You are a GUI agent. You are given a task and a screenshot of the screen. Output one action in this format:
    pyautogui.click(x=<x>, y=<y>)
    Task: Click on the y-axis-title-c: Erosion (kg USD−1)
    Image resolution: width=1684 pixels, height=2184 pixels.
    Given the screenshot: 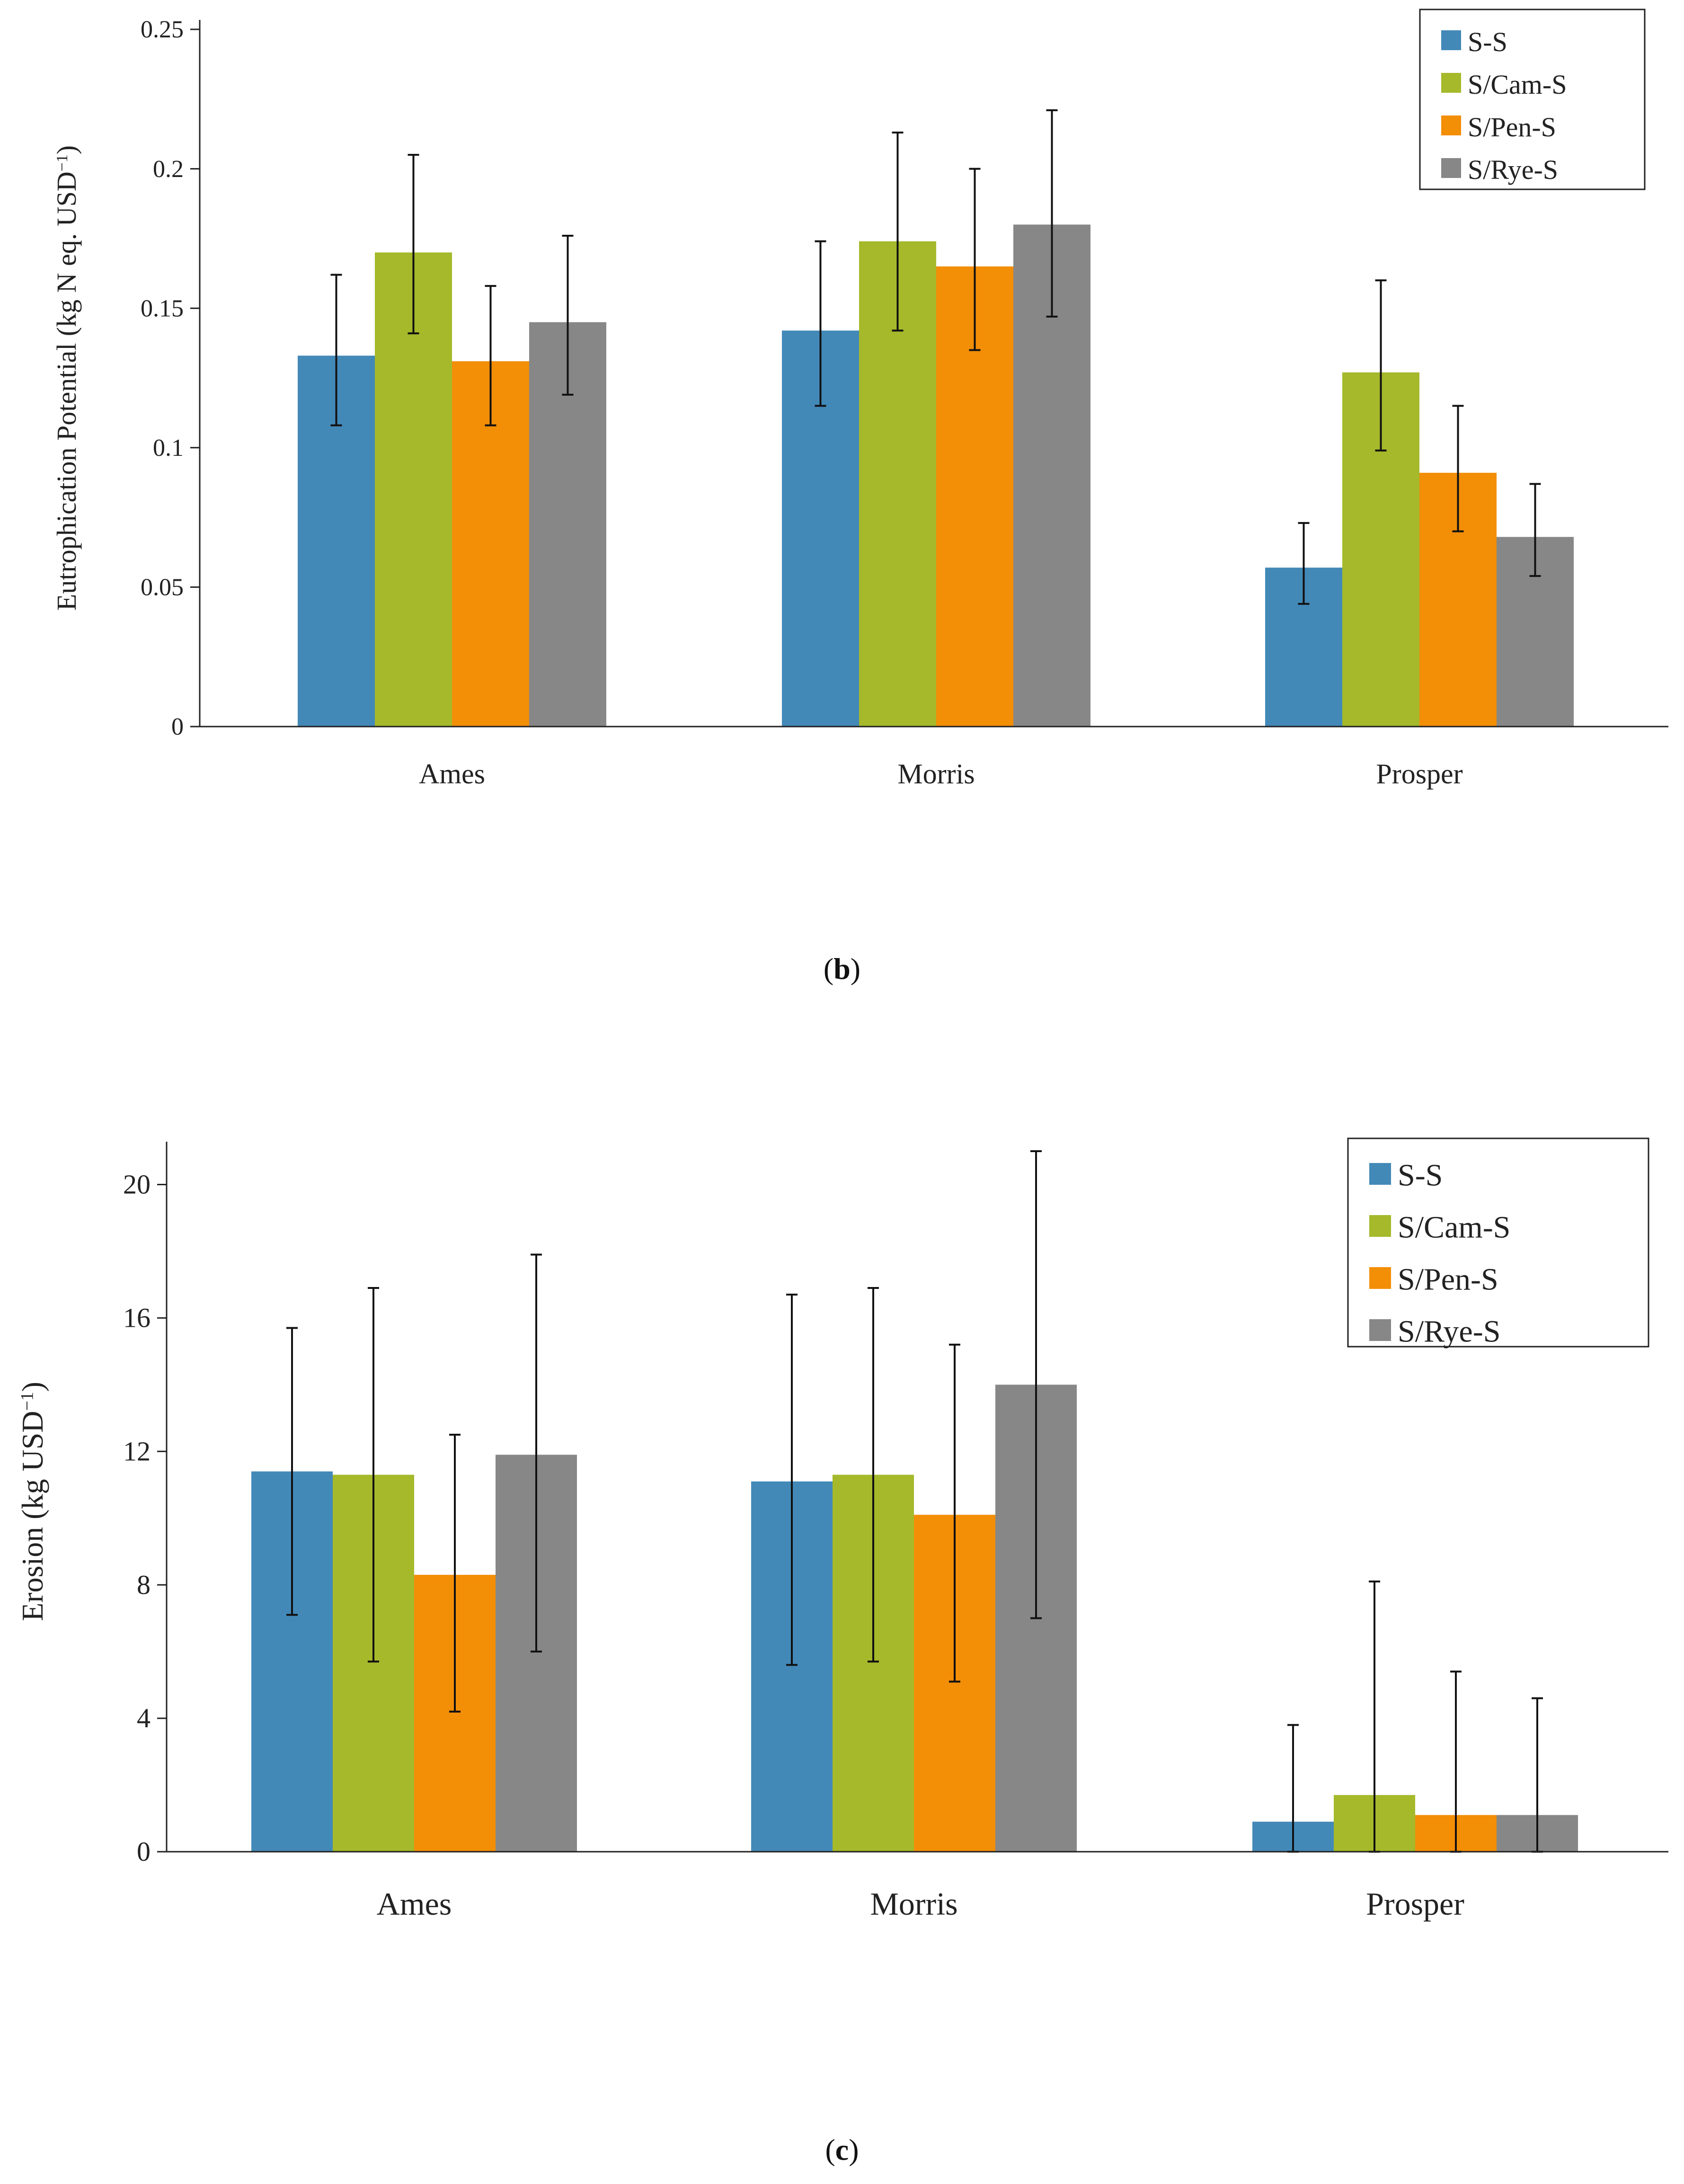 What is the action you would take?
    pyautogui.click(x=32, y=1501)
    